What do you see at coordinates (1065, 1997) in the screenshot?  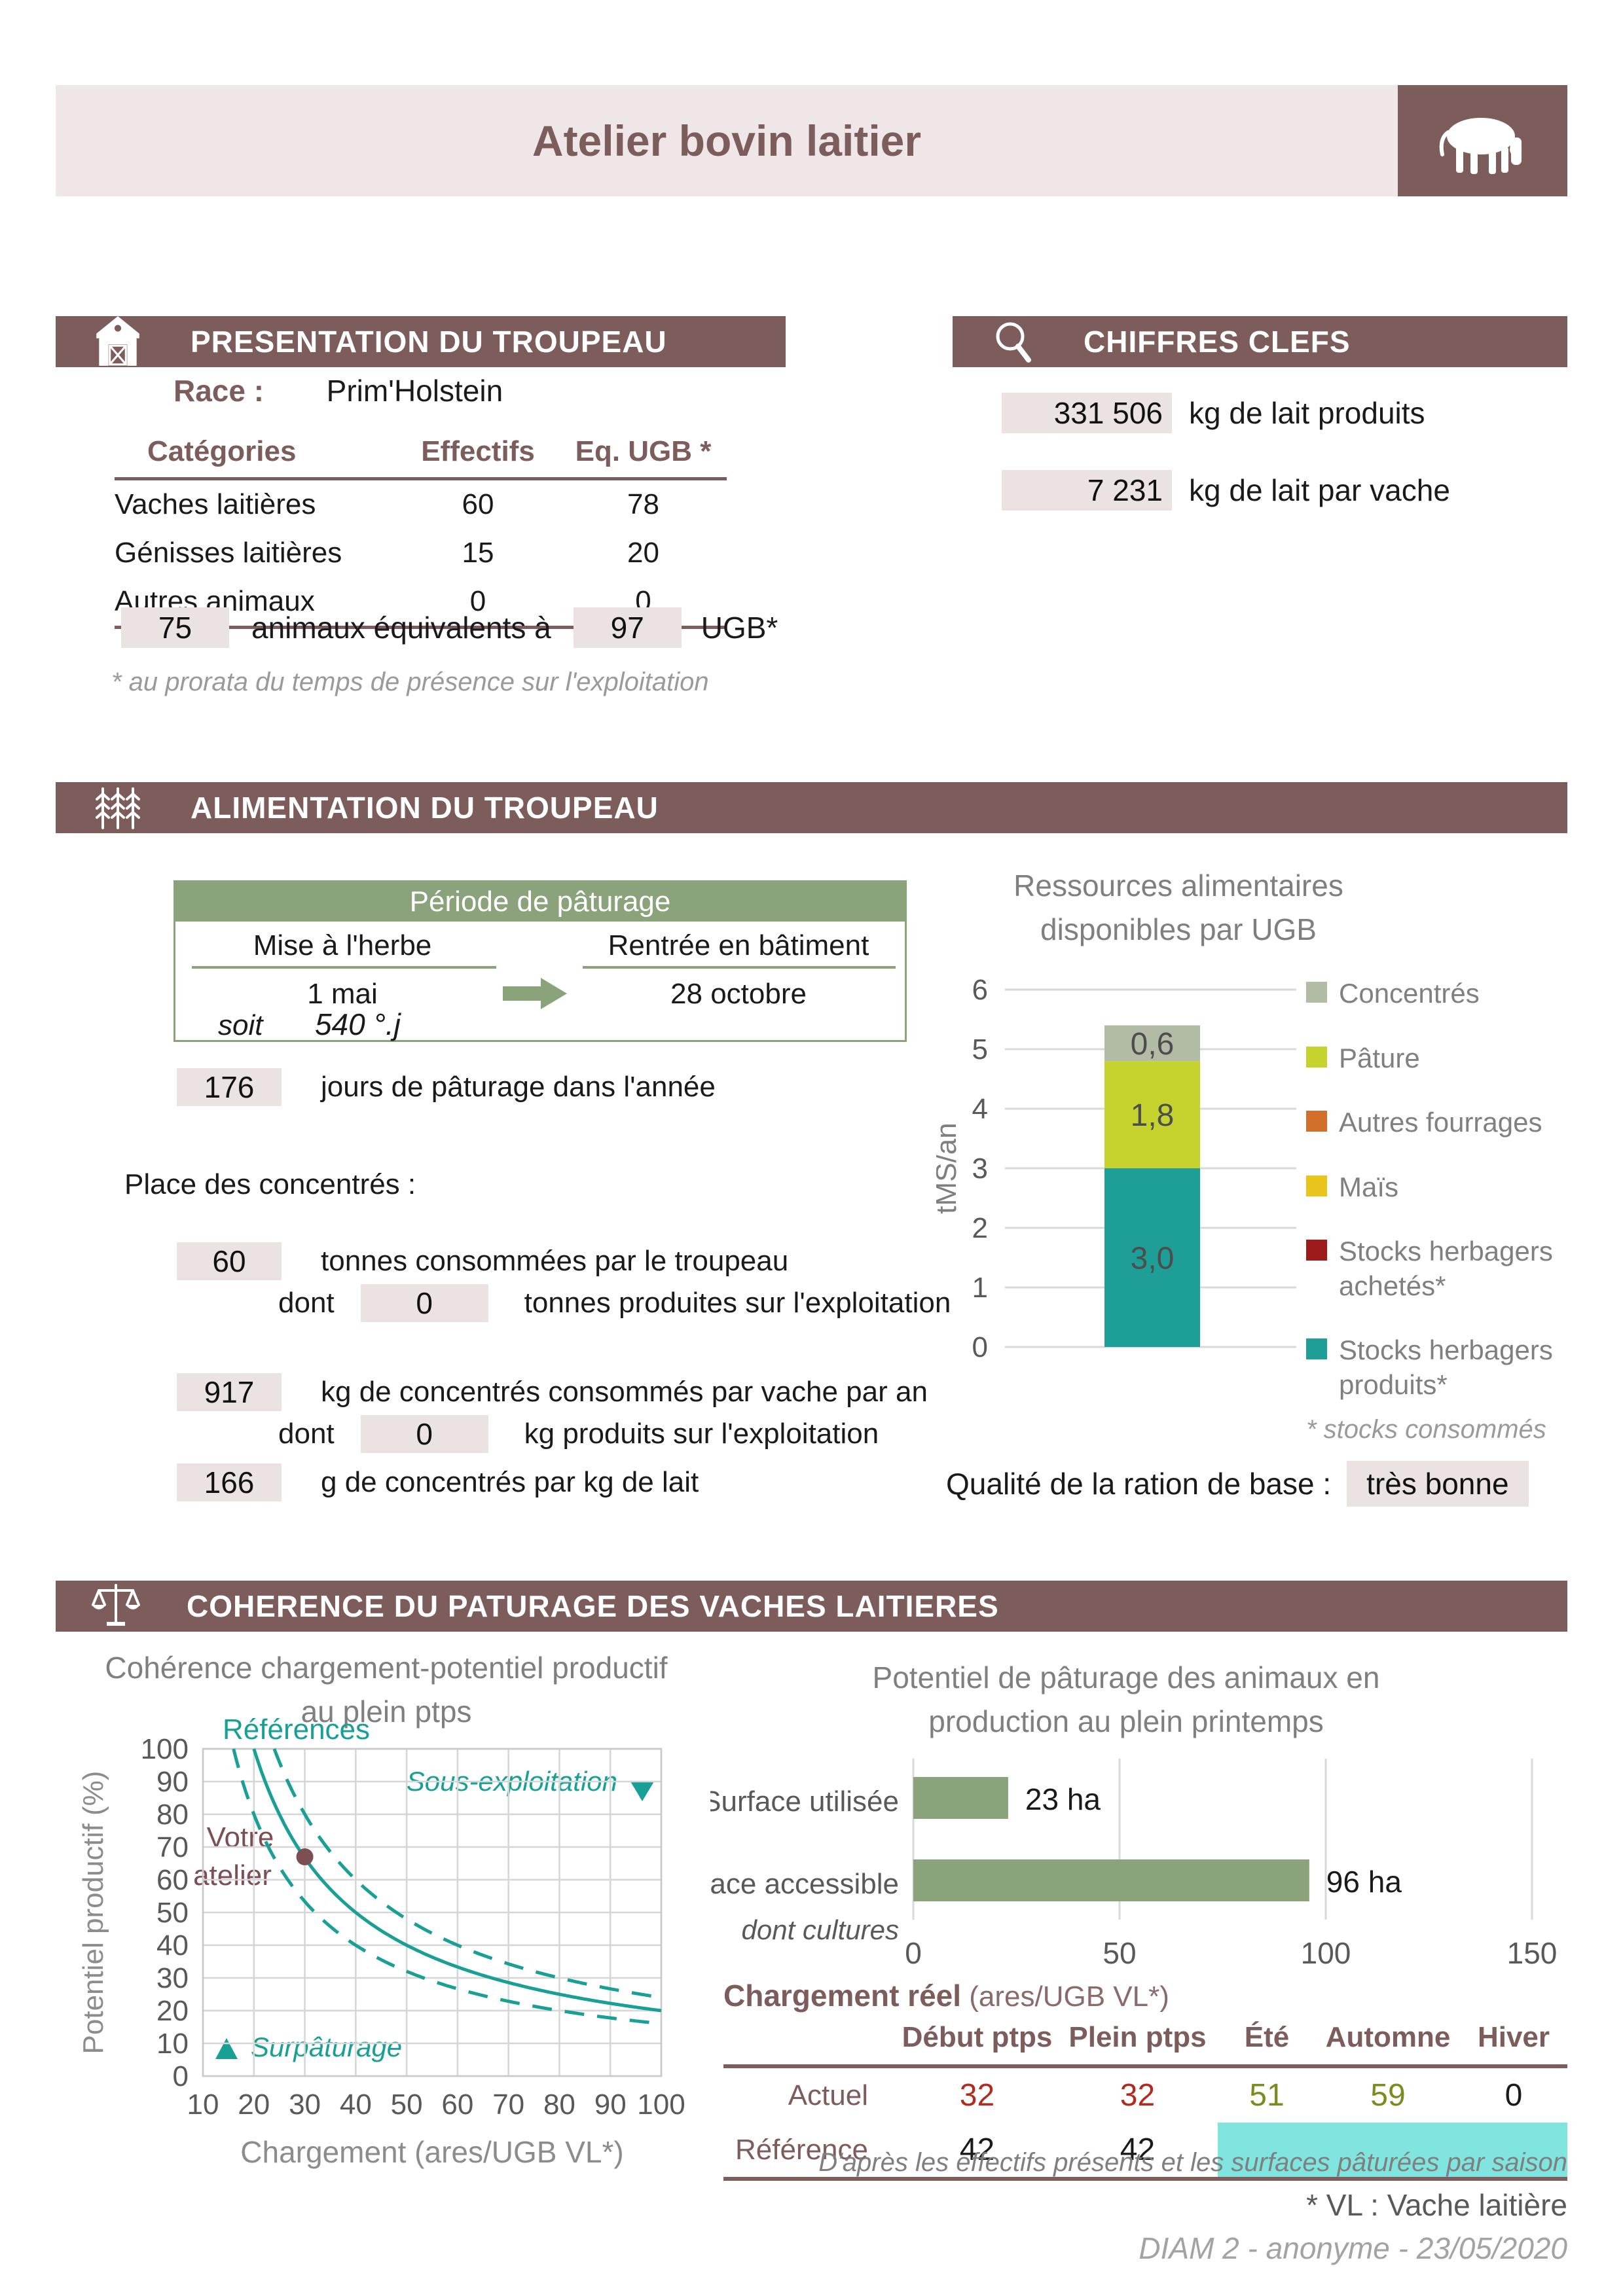 I see `chargement-title-rest: (ares/UGB VL*)` at bounding box center [1065, 1997].